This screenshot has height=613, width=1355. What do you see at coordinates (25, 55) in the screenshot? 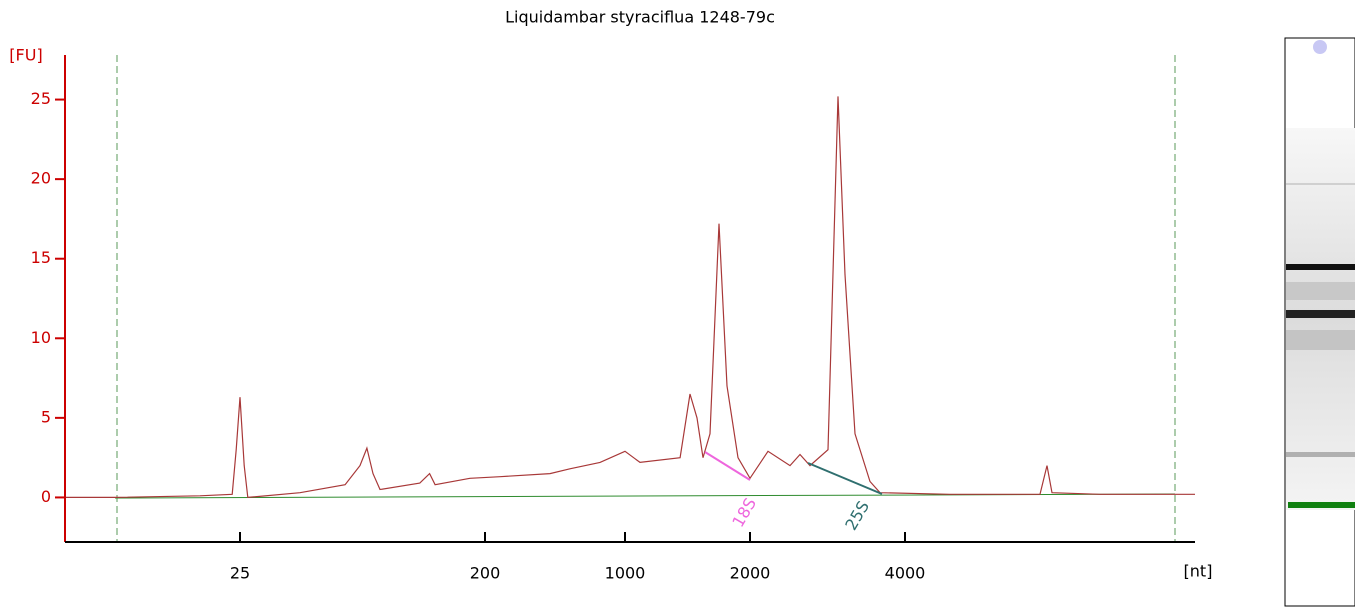
I see `y-axis-label: [FU]` at bounding box center [25, 55].